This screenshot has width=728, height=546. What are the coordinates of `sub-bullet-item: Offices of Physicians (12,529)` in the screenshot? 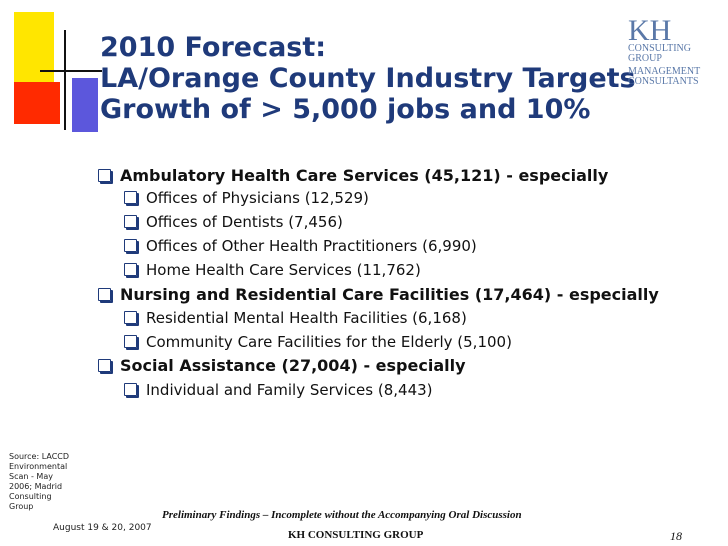 It's located at (246, 198).